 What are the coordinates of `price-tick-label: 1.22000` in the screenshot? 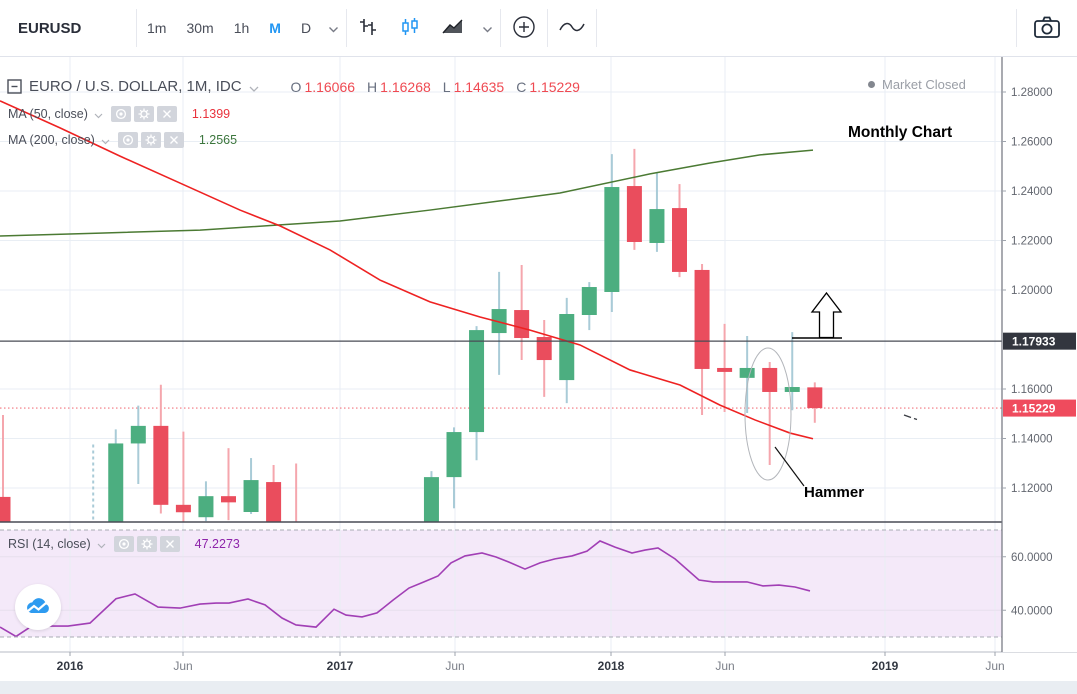 It's located at (1032, 242).